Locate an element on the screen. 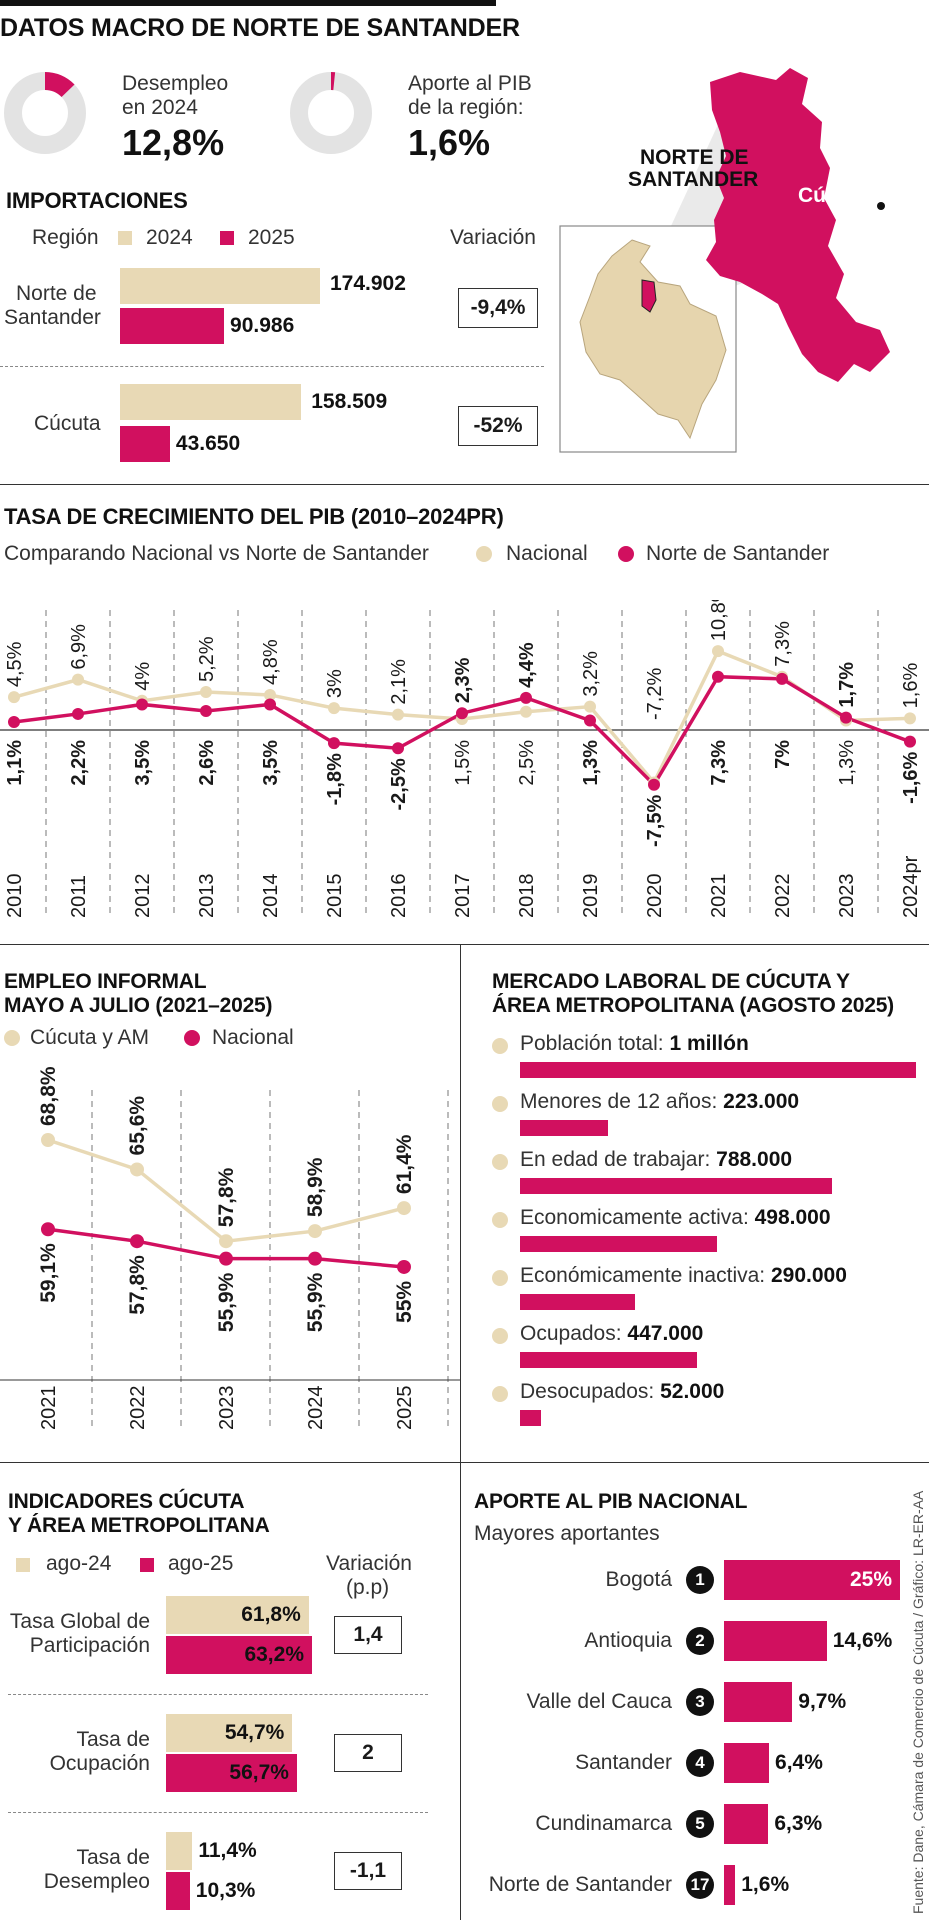  data-label-nacional: -7,2% is located at coordinates (655, 694).